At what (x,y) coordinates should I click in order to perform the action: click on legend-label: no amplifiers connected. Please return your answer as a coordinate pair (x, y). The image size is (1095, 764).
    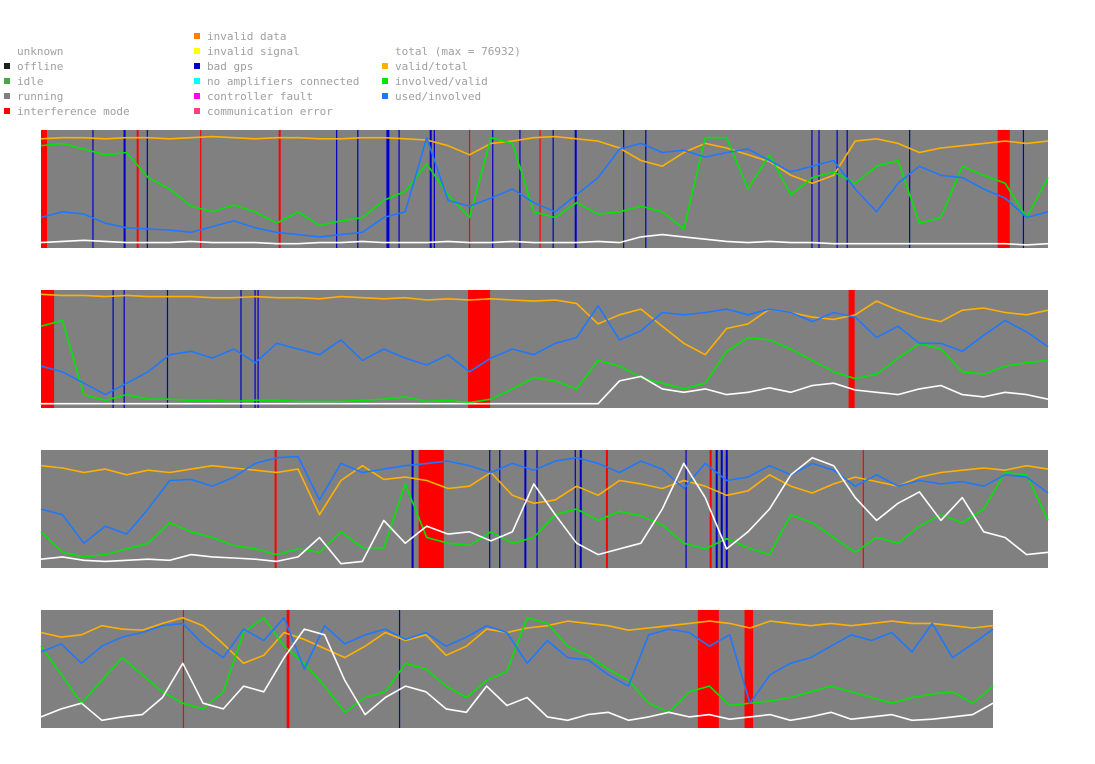
    Looking at the image, I should click on (283, 81).